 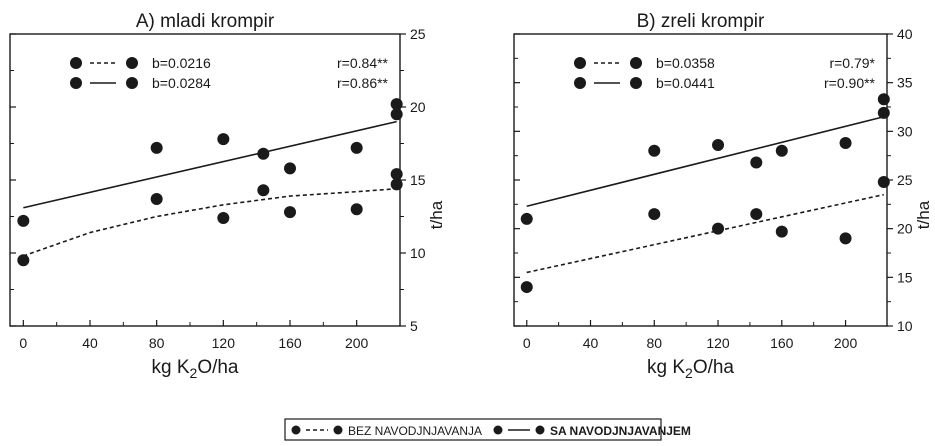 I want to click on r-label: r=0.90**, so click(x=850, y=83).